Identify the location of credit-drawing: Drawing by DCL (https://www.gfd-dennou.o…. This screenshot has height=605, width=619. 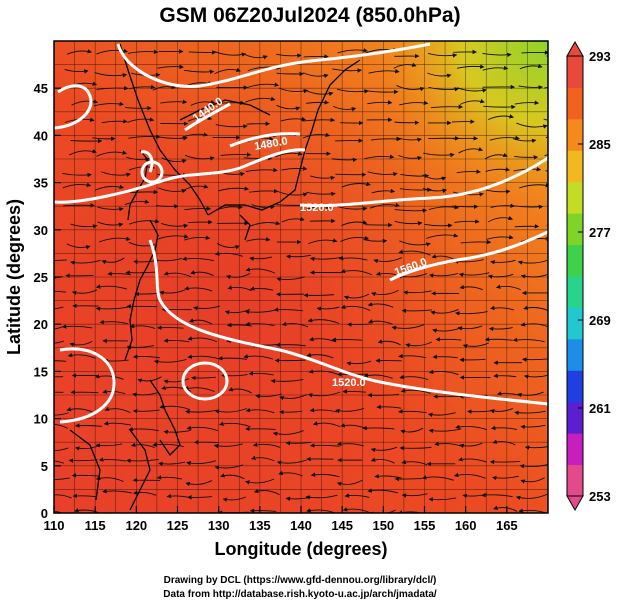
(300, 580).